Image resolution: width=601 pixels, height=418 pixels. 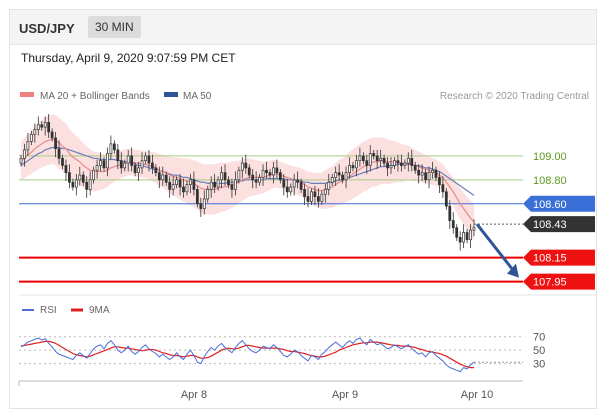 What do you see at coordinates (496, 248) in the screenshot?
I see `projection-arrow-shaft` at bounding box center [496, 248].